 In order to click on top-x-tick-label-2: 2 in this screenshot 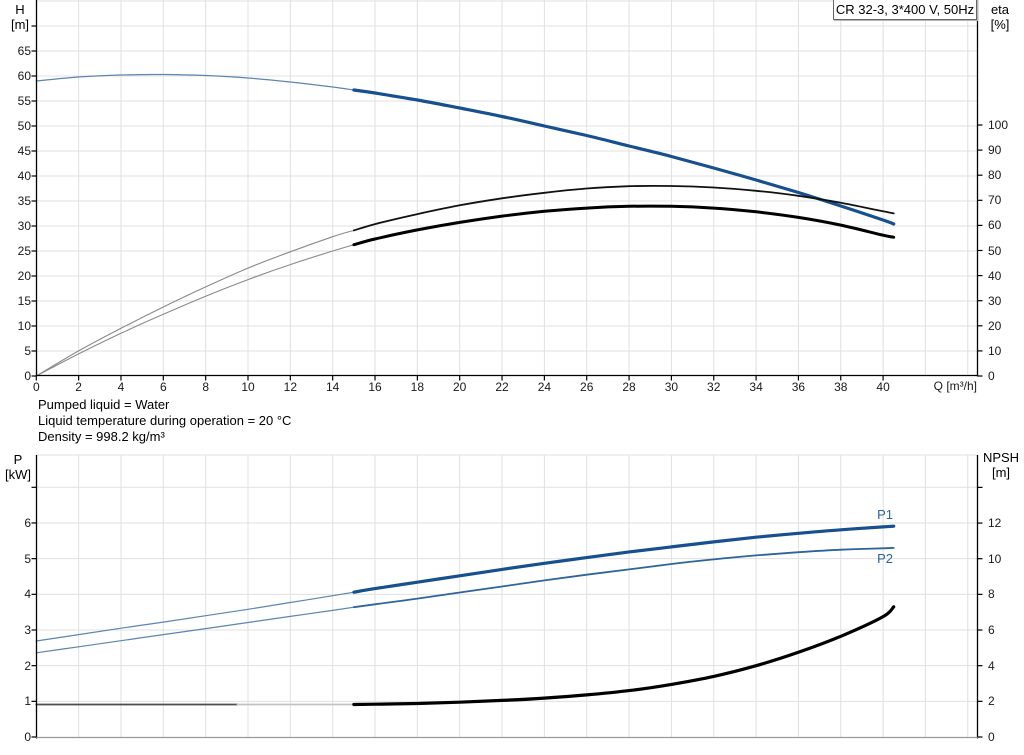, I will do `click(78, 387)`.